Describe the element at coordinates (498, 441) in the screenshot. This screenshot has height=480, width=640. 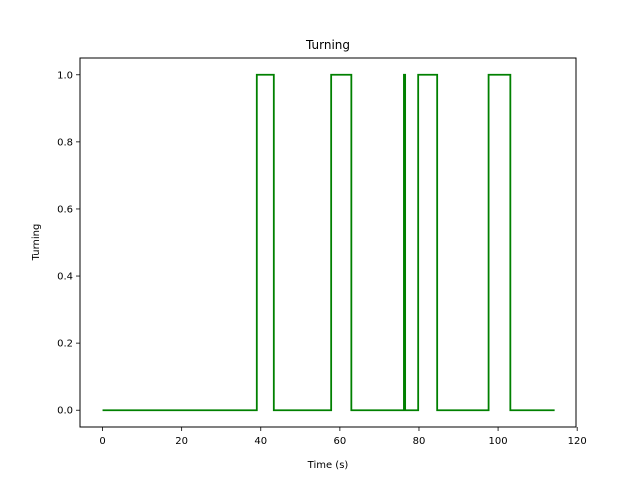
I see `x-tick-label: 100` at that location.